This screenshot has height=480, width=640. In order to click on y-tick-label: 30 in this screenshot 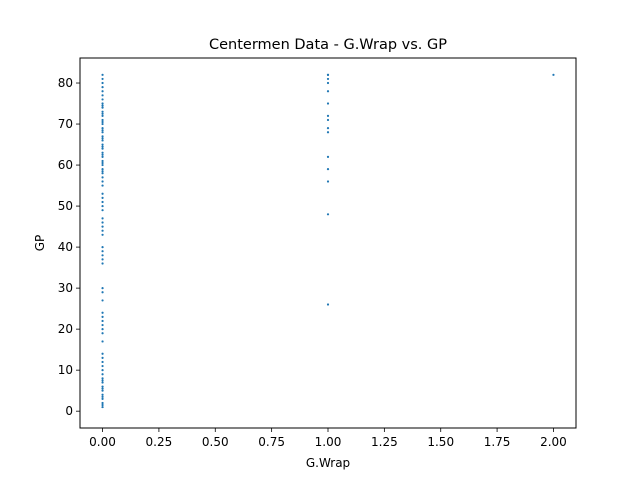, I will do `click(65, 288)`.